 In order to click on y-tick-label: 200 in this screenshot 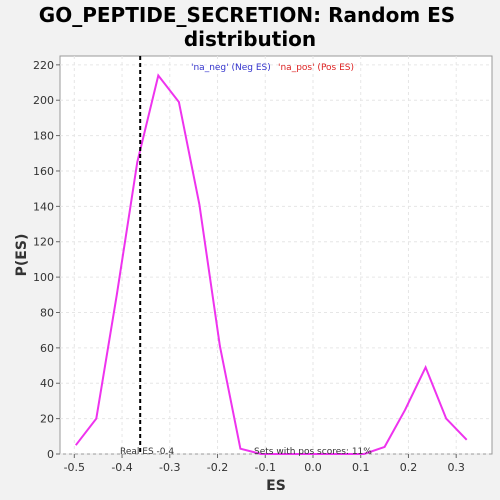, I will do `click(43, 100)`.